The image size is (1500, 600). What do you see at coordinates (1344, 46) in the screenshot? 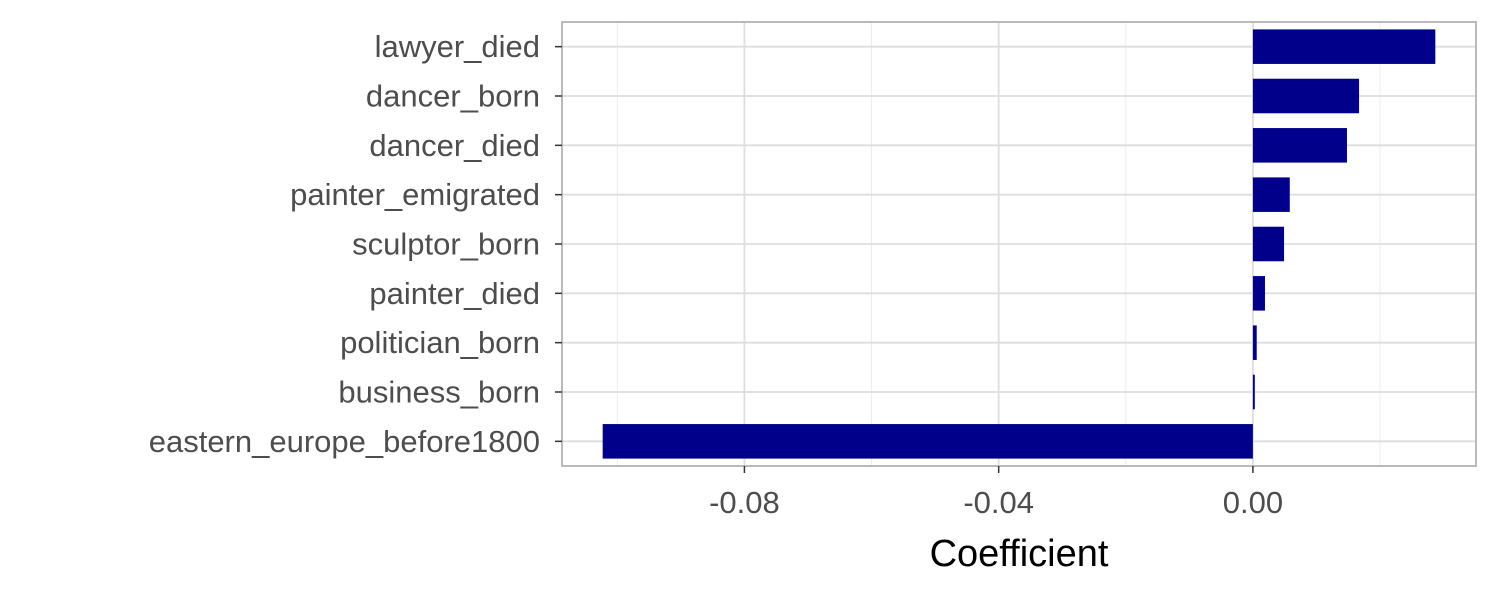
I see `bar-lawyer-died` at bounding box center [1344, 46].